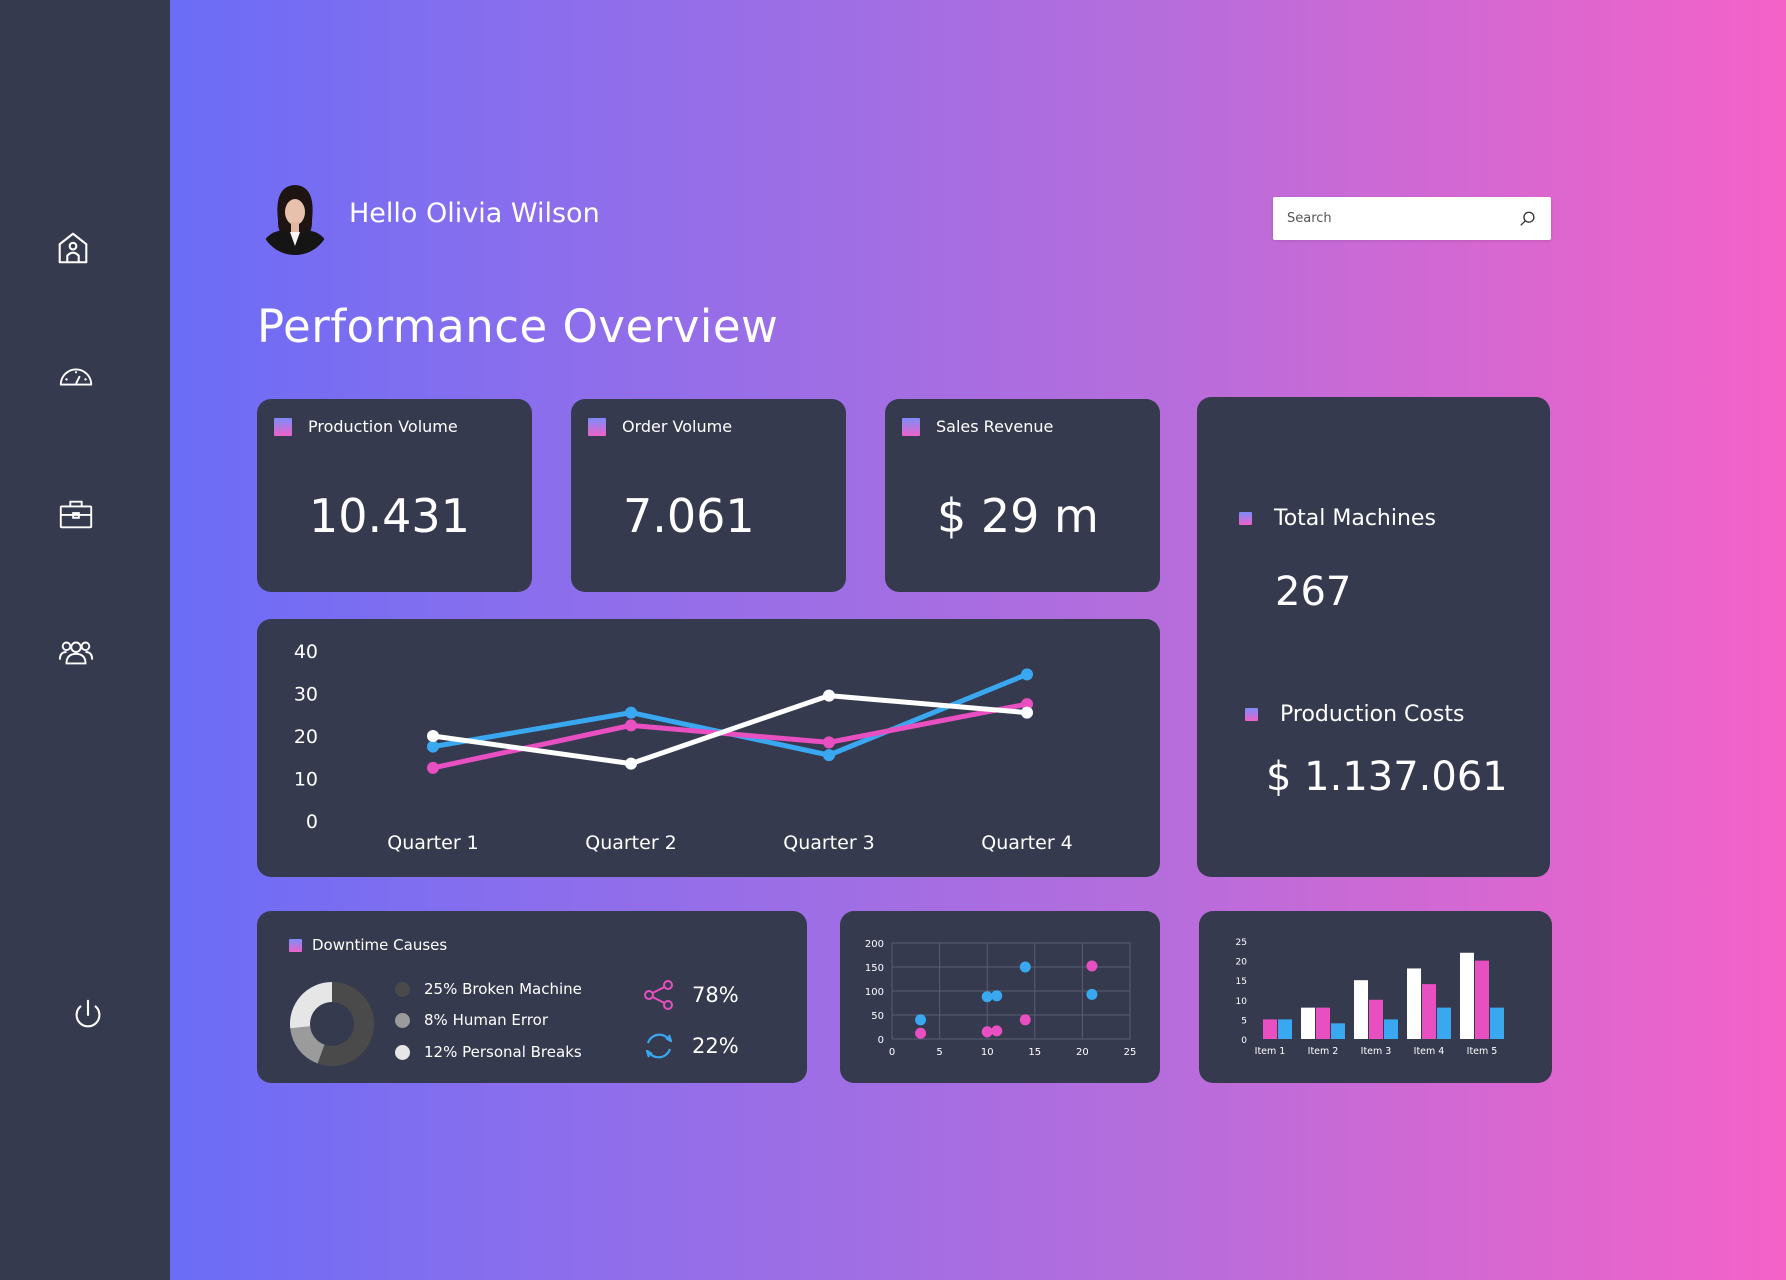 The width and height of the screenshot is (1786, 1280). I want to click on search-input, so click(1403, 218).